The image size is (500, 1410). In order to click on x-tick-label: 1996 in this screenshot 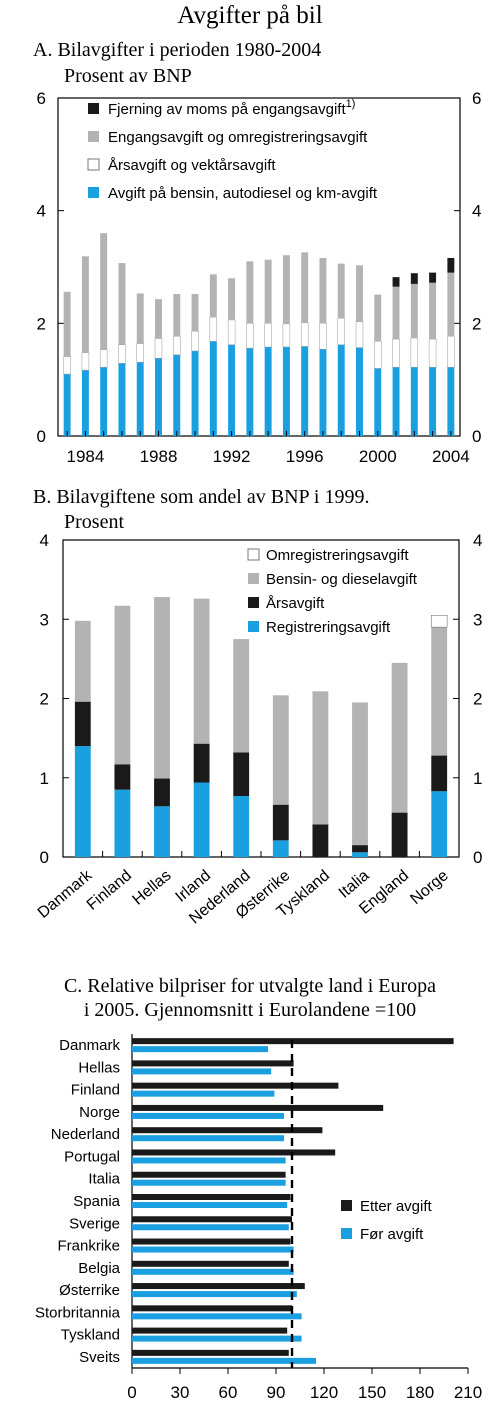, I will do `click(305, 456)`.